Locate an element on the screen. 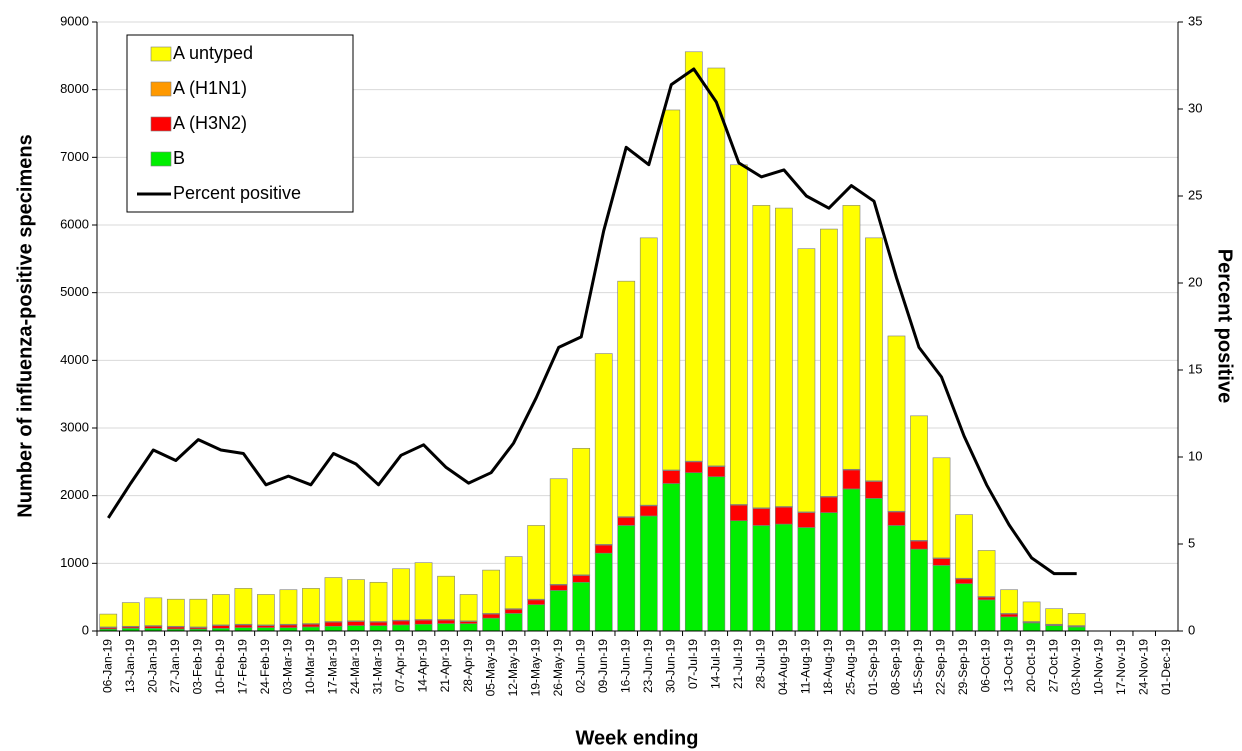  legend-label: A untyped is located at coordinates (213, 53).